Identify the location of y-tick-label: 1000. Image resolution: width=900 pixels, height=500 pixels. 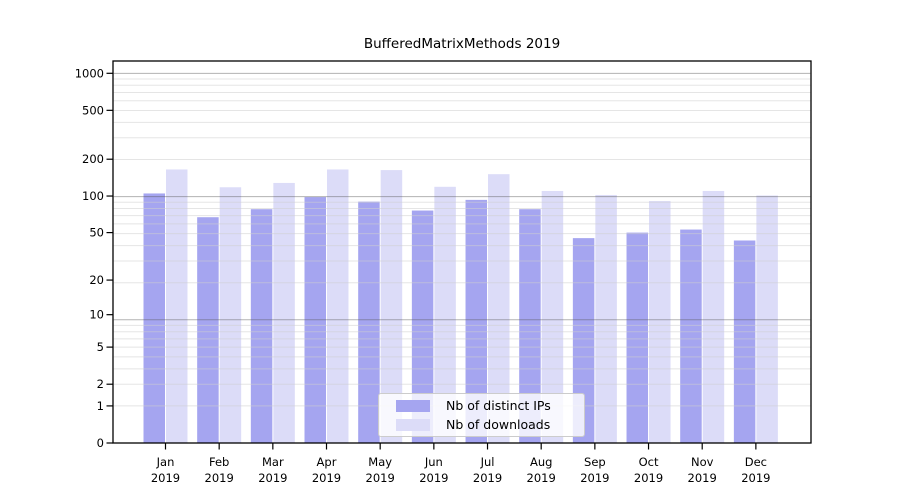
(89, 73).